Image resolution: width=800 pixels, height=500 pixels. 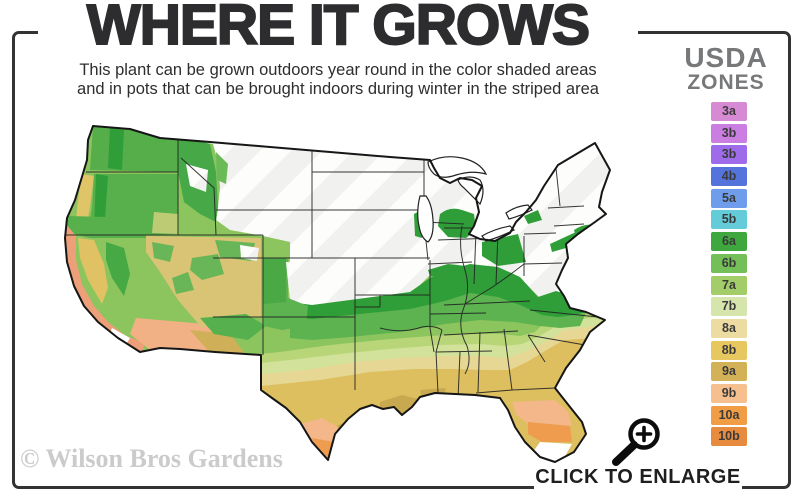 I want to click on legend-chip-6b: 6b, so click(x=729, y=263).